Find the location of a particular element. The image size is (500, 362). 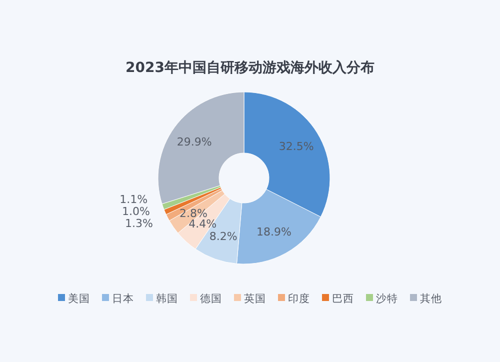

legend-label: 英国 is located at coordinates (255, 298).